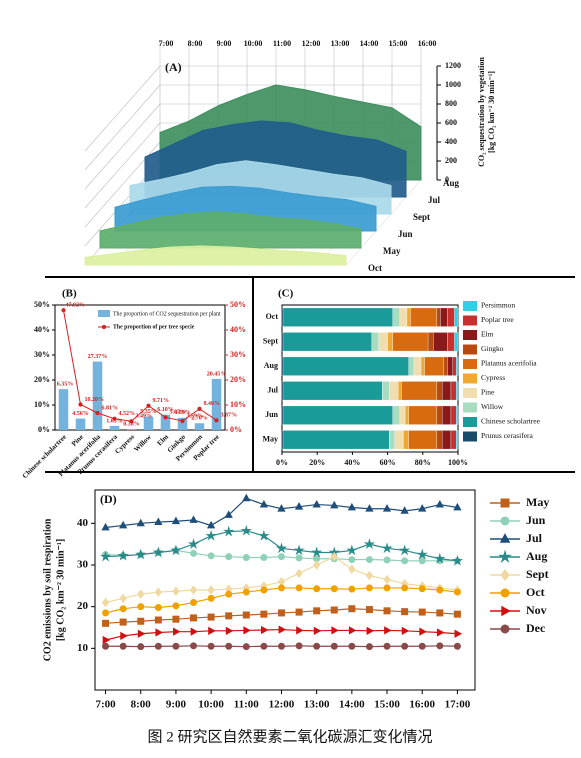 The image size is (581, 758). What do you see at coordinates (60, 590) in the screenshot?
I see `y-axis-label: [kg CO₂ km⁻² 30 min⁻¹]` at bounding box center [60, 590].